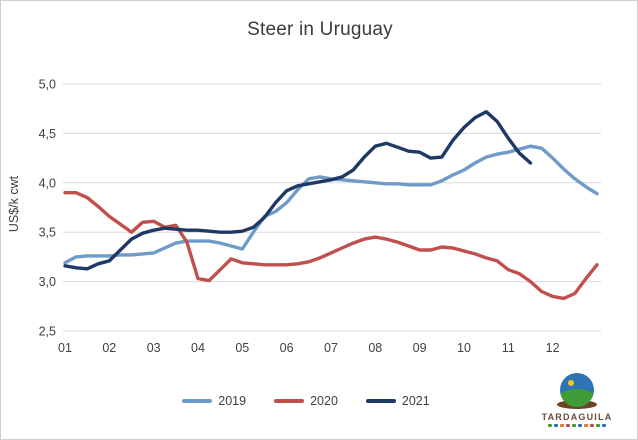 This screenshot has height=440, width=638. What do you see at coordinates (109, 348) in the screenshot?
I see `x-tick-label: 02` at bounding box center [109, 348].